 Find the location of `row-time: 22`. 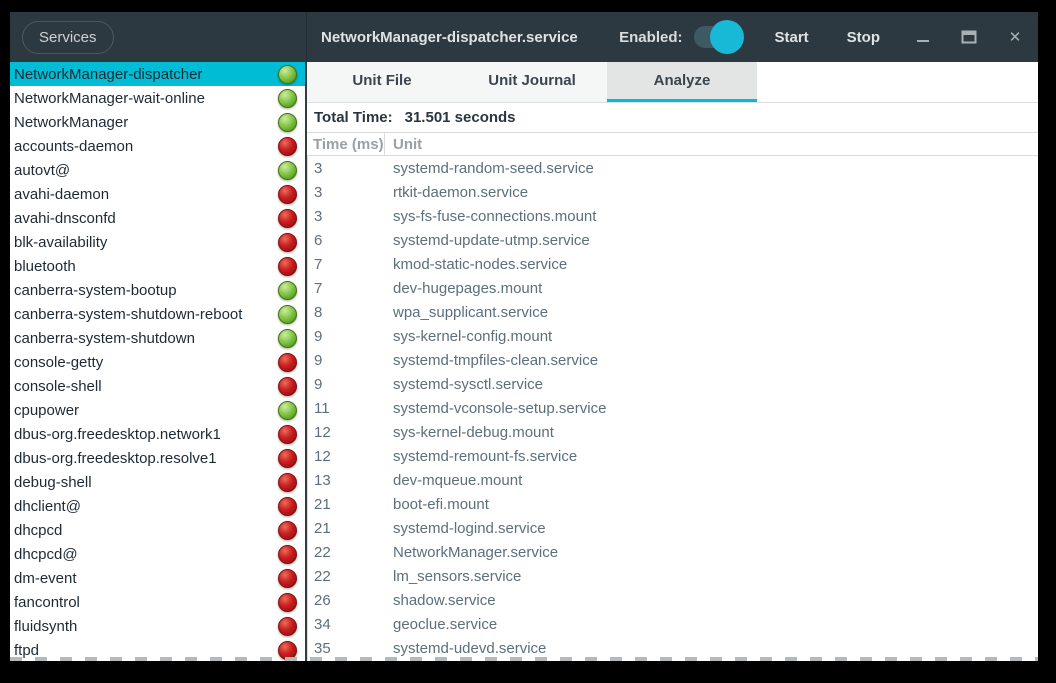

row-time: 22 is located at coordinates (322, 552).